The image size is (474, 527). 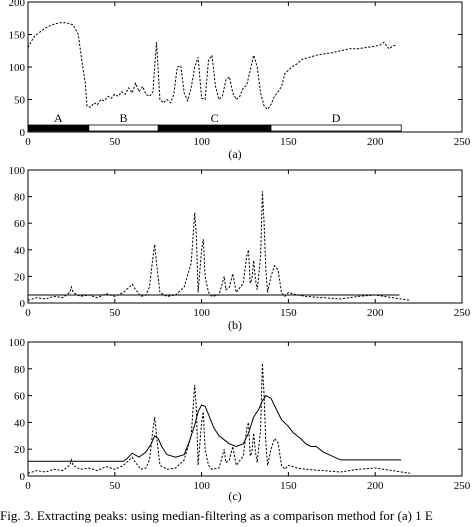 I want to click on segment-bar-D, so click(x=336, y=128).